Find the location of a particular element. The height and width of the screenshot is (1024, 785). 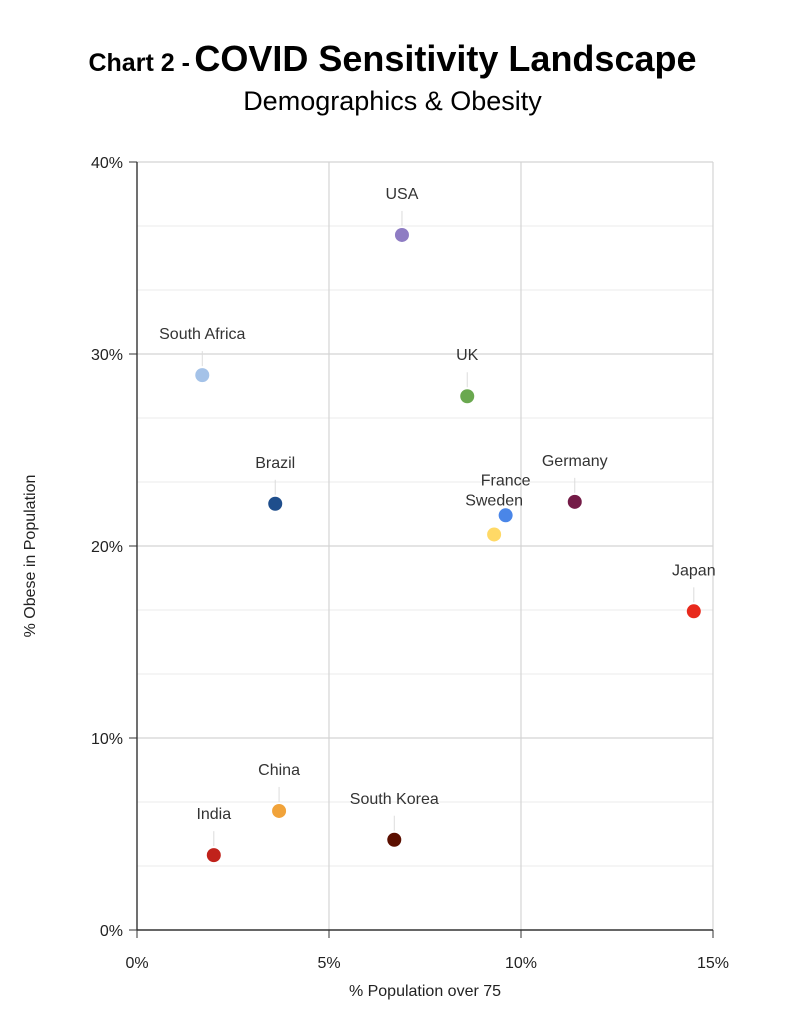

data-point-usa is located at coordinates (401, 234).